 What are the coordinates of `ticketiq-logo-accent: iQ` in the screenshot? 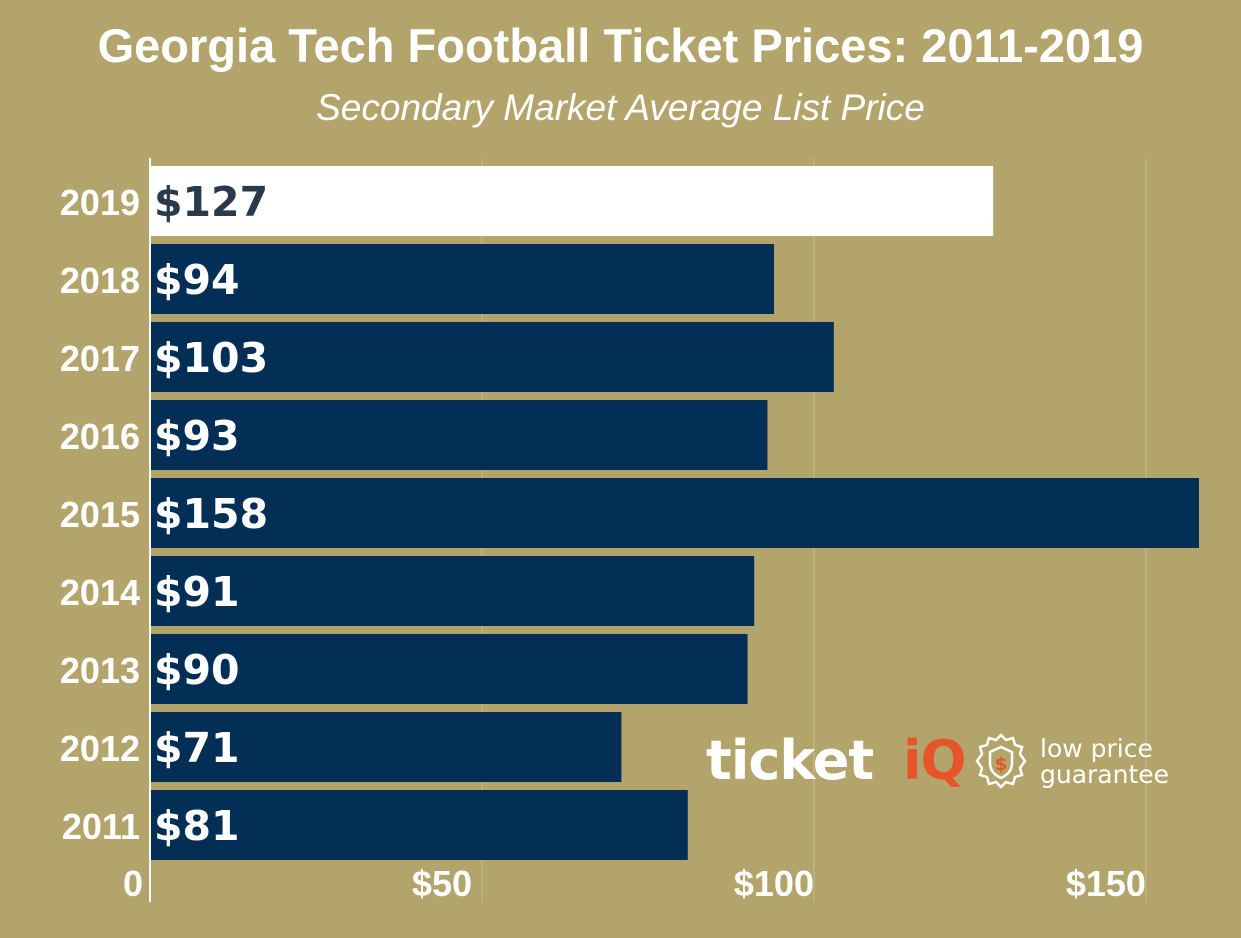 It's located at (934, 760).